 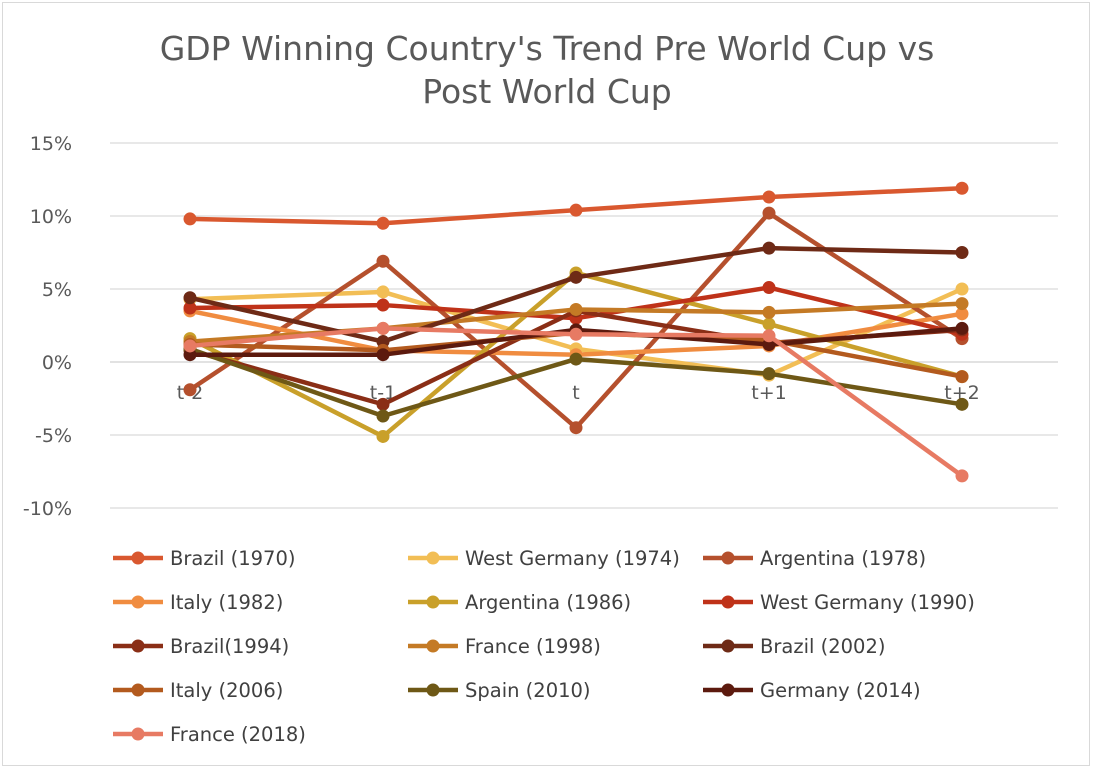 I want to click on legend-label: Argentina (1986), so click(x=548, y=602).